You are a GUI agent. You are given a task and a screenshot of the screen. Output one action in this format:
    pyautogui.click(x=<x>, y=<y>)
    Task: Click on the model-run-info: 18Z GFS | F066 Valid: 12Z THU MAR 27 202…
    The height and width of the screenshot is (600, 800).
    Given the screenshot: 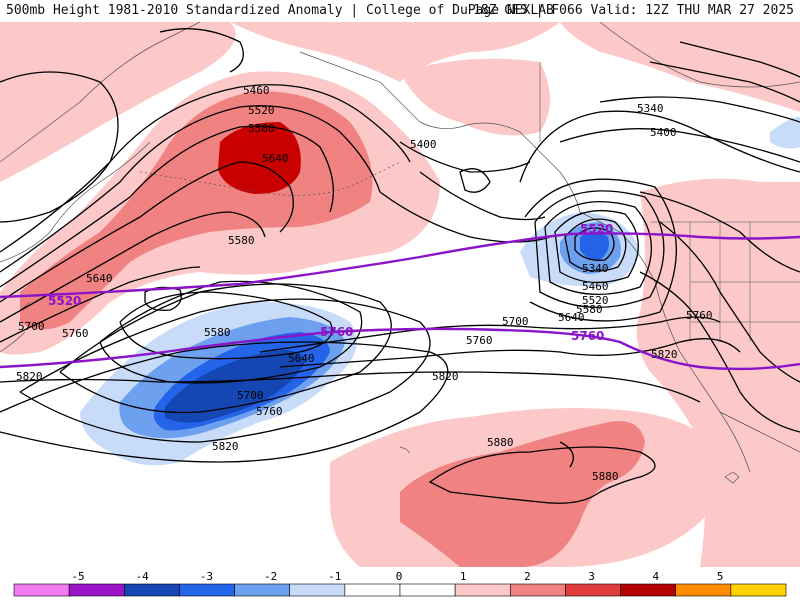 What is the action you would take?
    pyautogui.click(x=633, y=10)
    